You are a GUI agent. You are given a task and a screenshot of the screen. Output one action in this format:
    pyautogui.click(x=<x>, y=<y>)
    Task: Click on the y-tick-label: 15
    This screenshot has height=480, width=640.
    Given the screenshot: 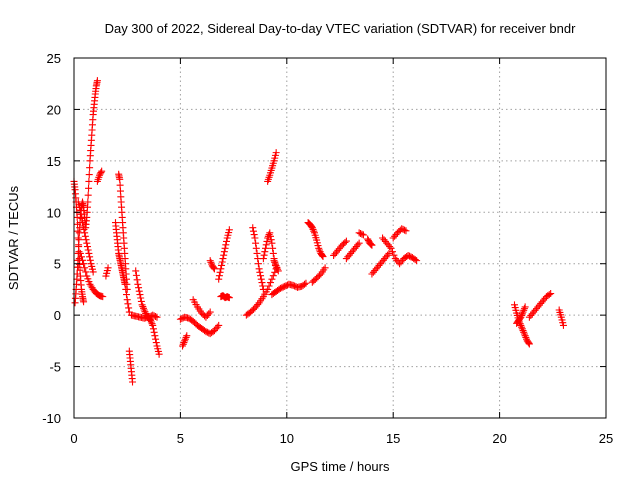 What is the action you would take?
    pyautogui.click(x=54, y=161)
    